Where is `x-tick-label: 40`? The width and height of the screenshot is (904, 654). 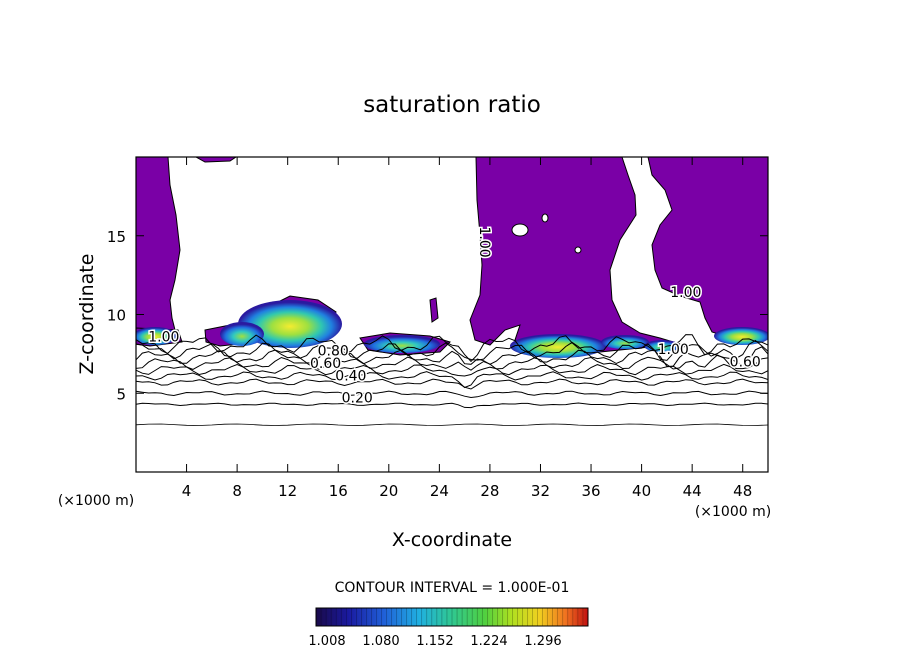
x-tick-label: 40 is located at coordinates (641, 491).